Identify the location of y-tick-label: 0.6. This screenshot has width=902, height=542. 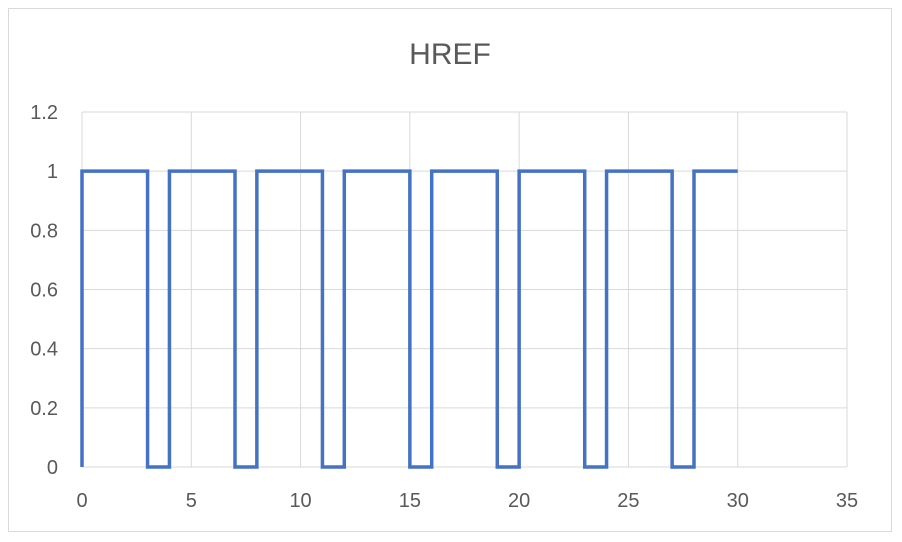
(44, 291).